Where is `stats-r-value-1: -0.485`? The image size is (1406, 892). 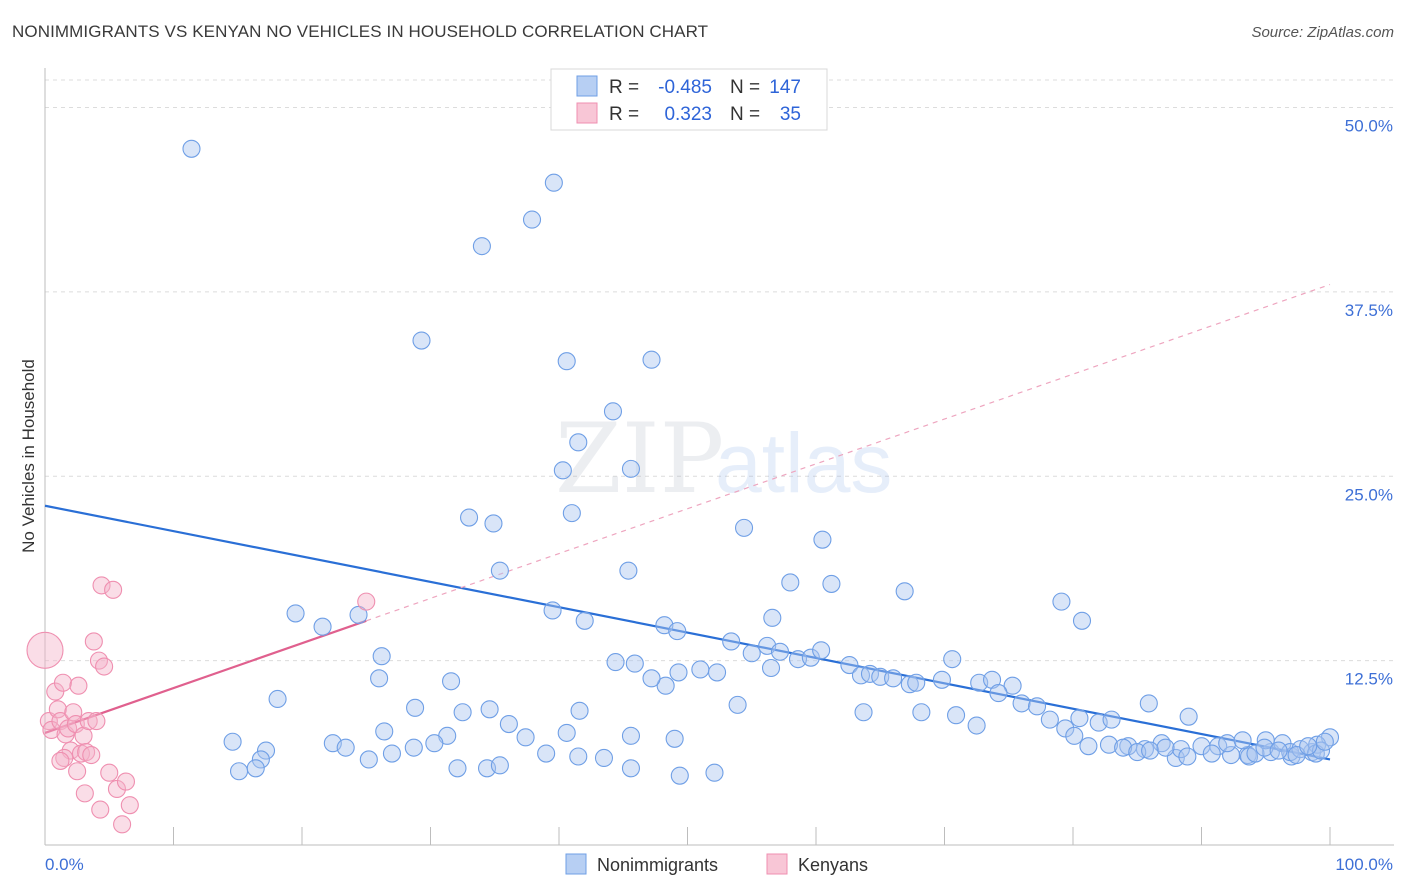
stats-r-value-1: -0.485 is located at coordinates (685, 87).